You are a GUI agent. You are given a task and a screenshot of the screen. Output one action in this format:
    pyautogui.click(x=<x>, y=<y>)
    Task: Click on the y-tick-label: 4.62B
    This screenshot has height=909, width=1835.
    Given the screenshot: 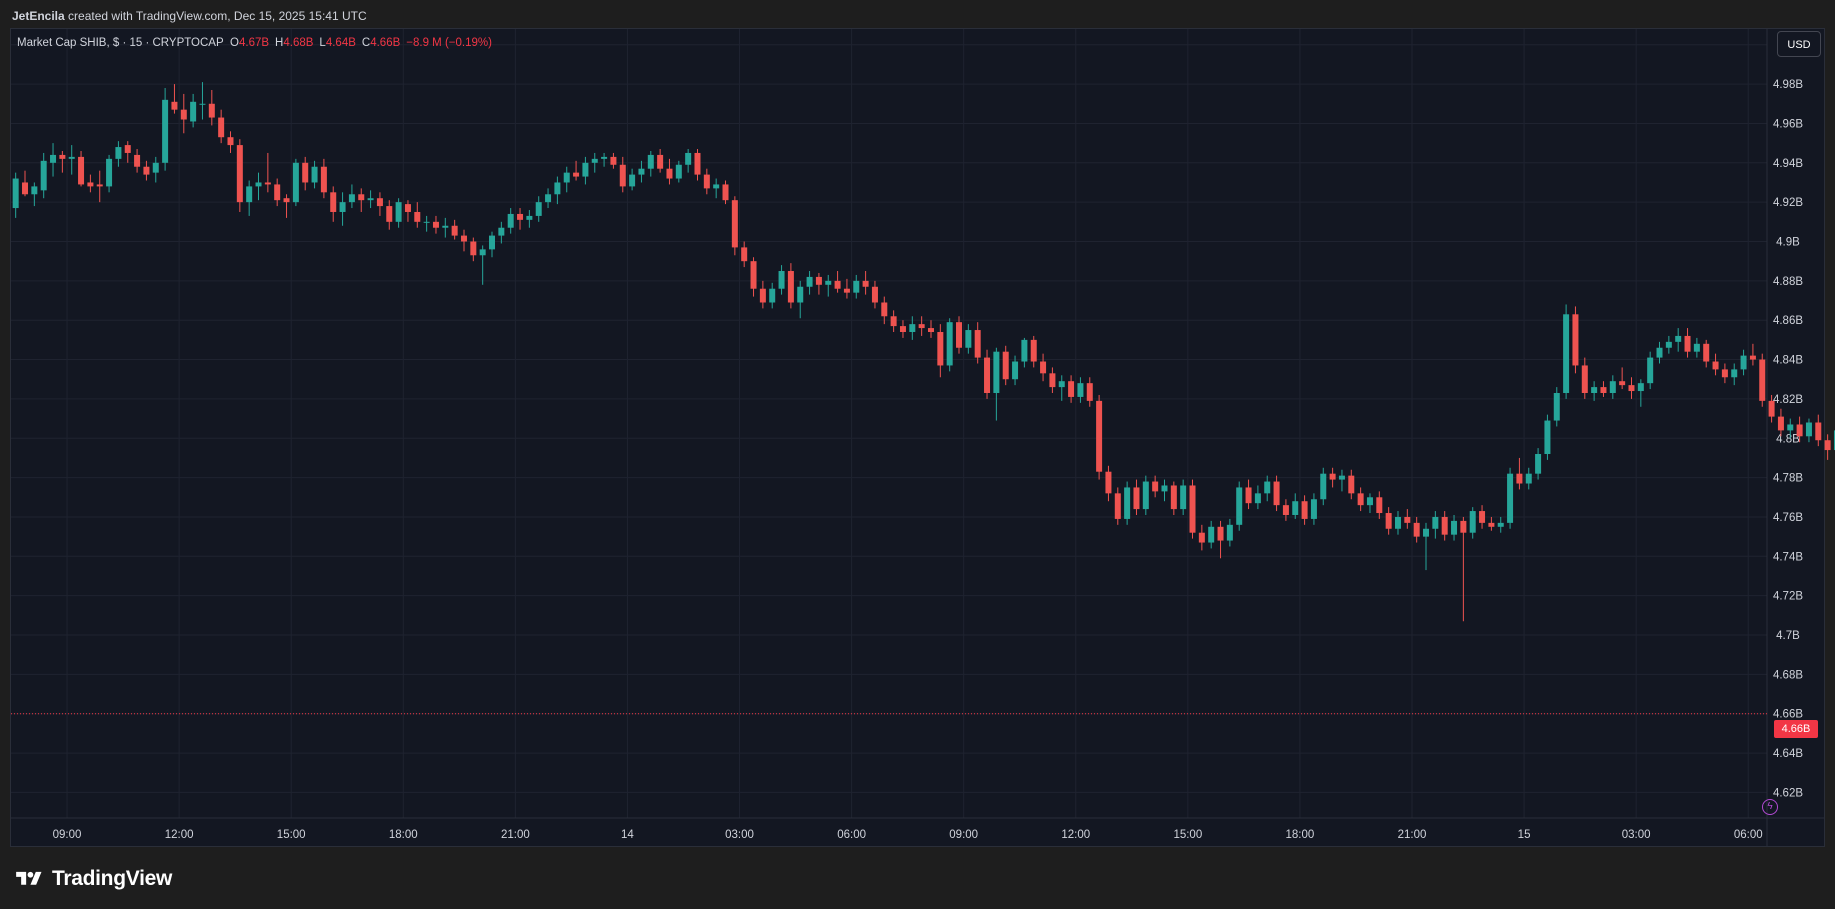 What is the action you would take?
    pyautogui.click(x=1788, y=793)
    